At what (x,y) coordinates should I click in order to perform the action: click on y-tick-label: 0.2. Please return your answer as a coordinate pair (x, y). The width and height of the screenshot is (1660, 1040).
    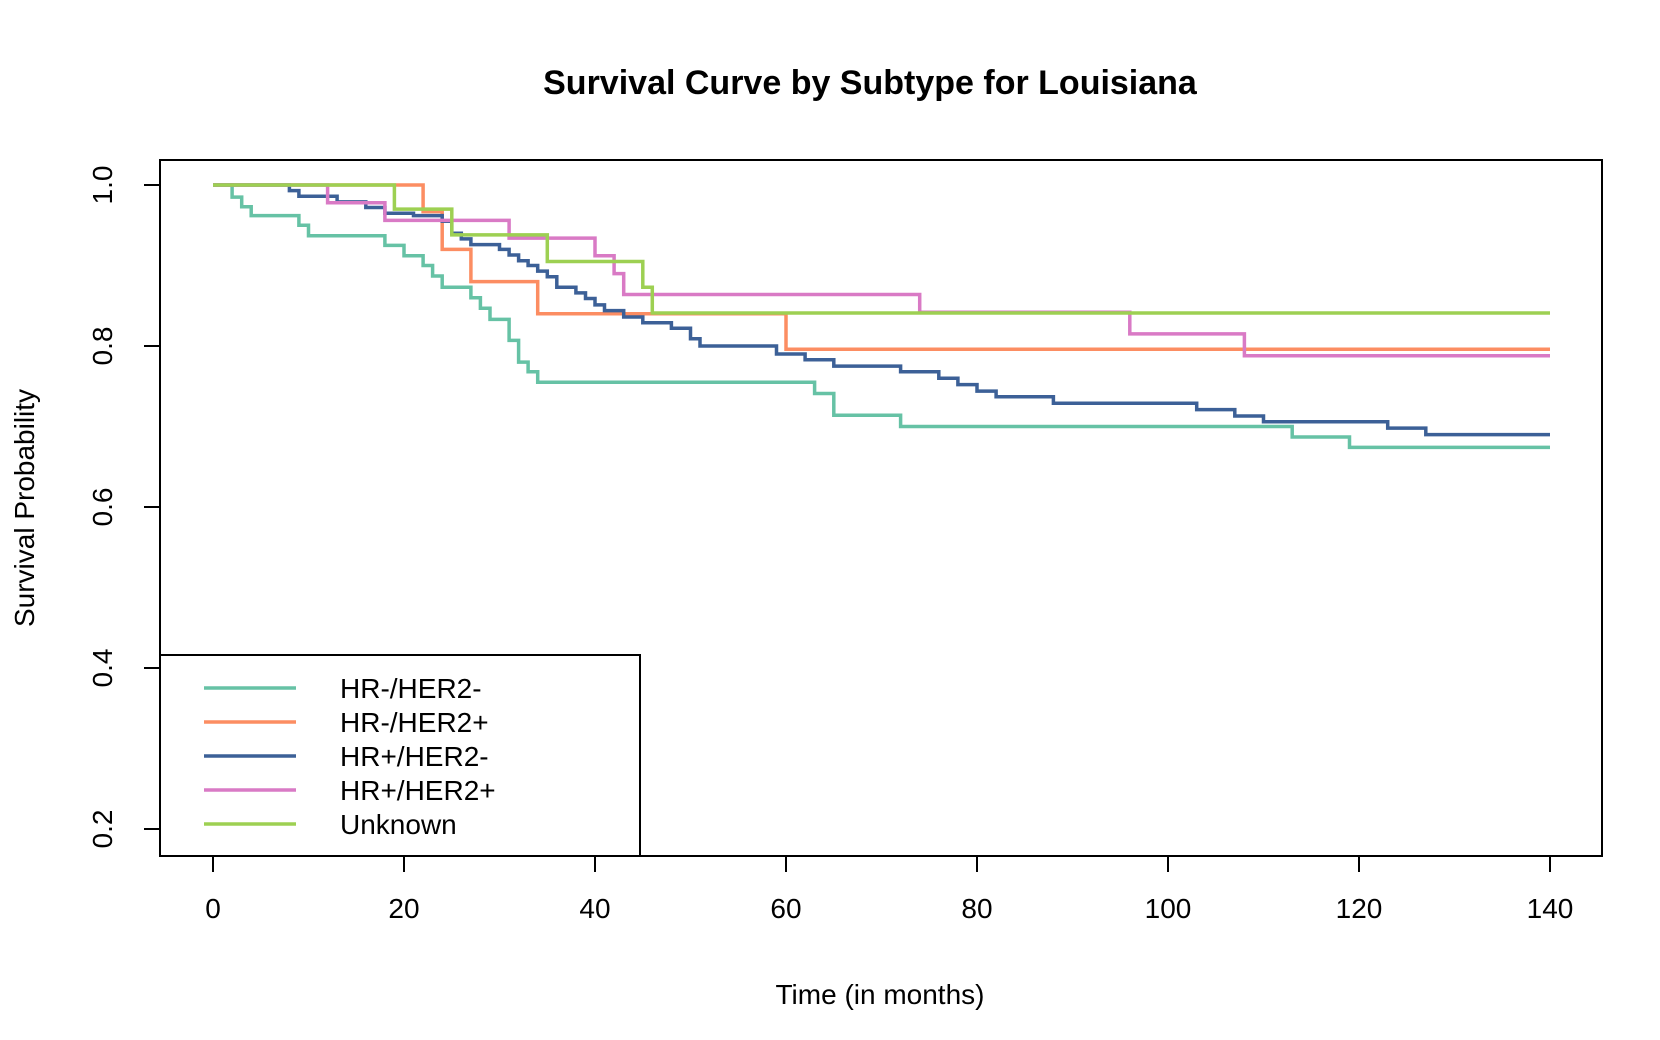
    Looking at the image, I should click on (102, 829).